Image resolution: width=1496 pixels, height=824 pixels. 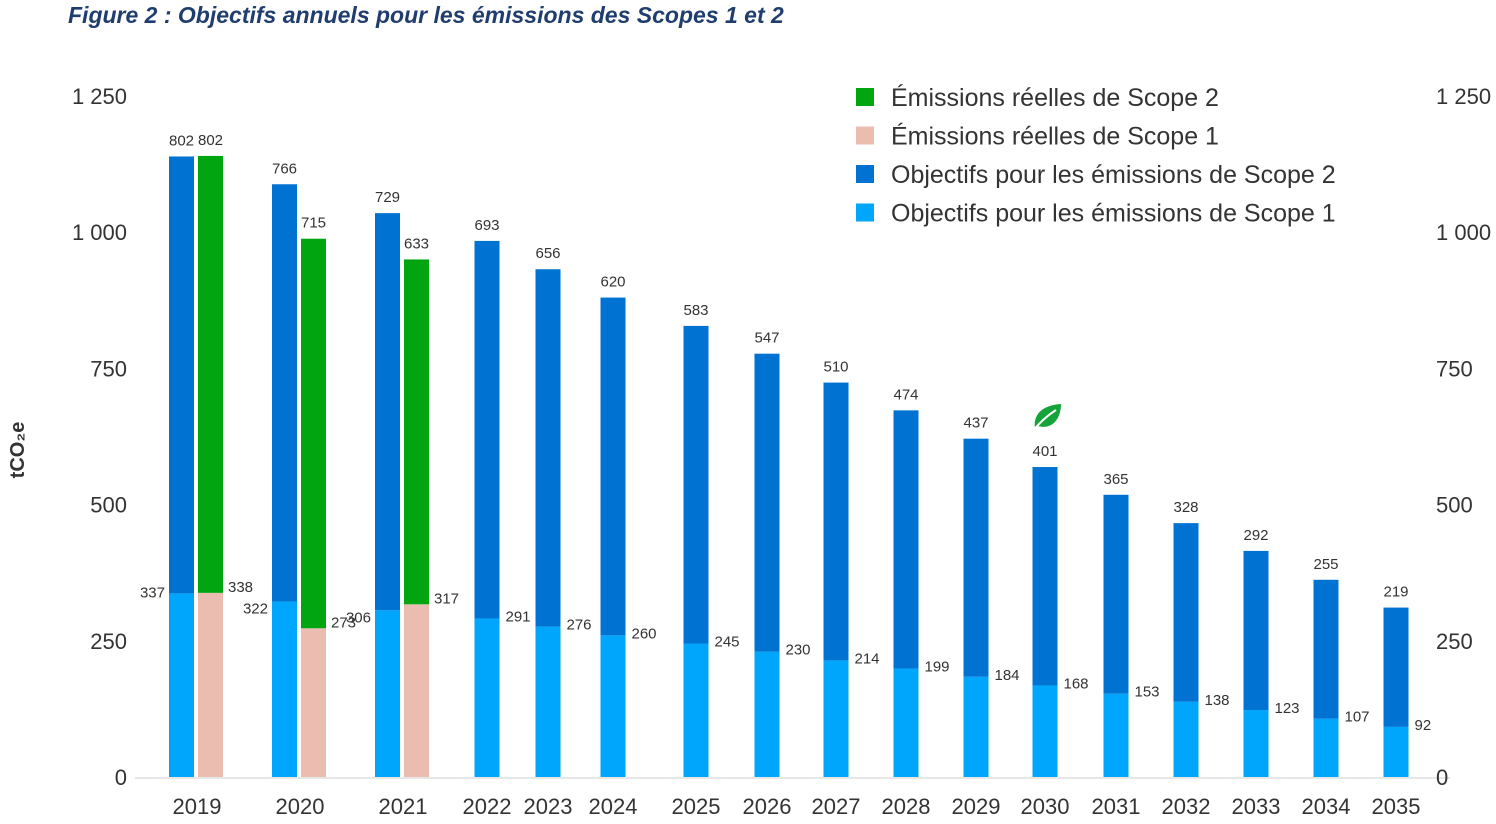 I want to click on data-label-target-scope1: 138, so click(x=1217, y=700).